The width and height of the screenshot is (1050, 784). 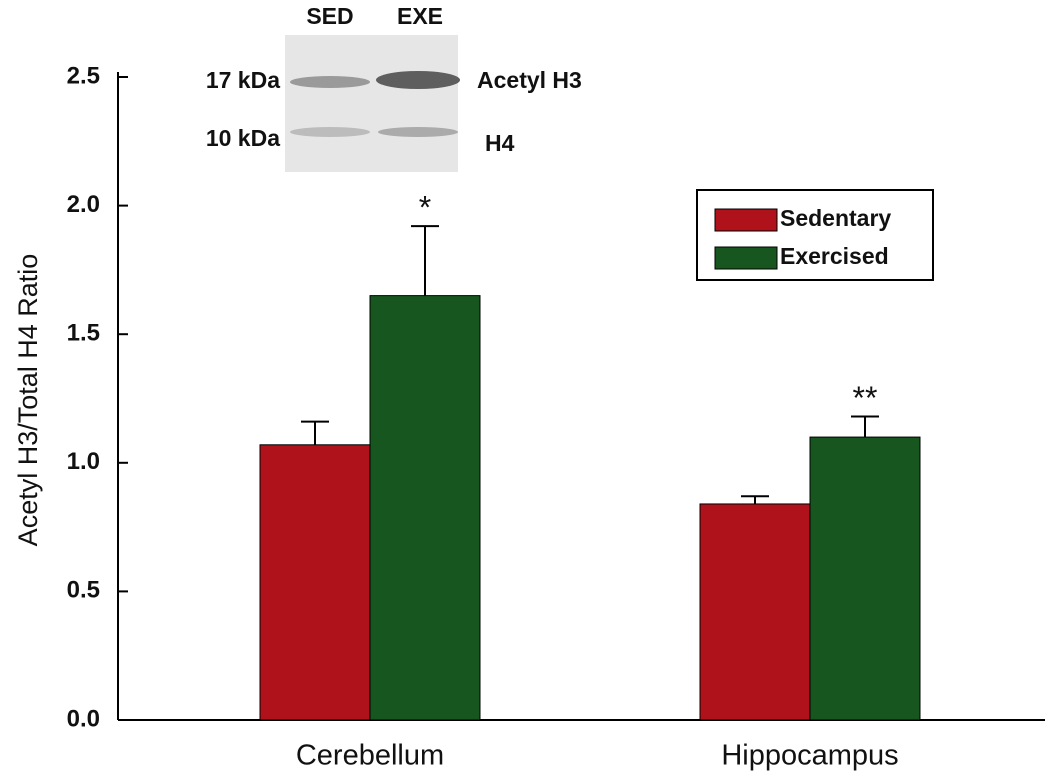 What do you see at coordinates (83, 590) in the screenshot?
I see `y-tick-label: 0.5` at bounding box center [83, 590].